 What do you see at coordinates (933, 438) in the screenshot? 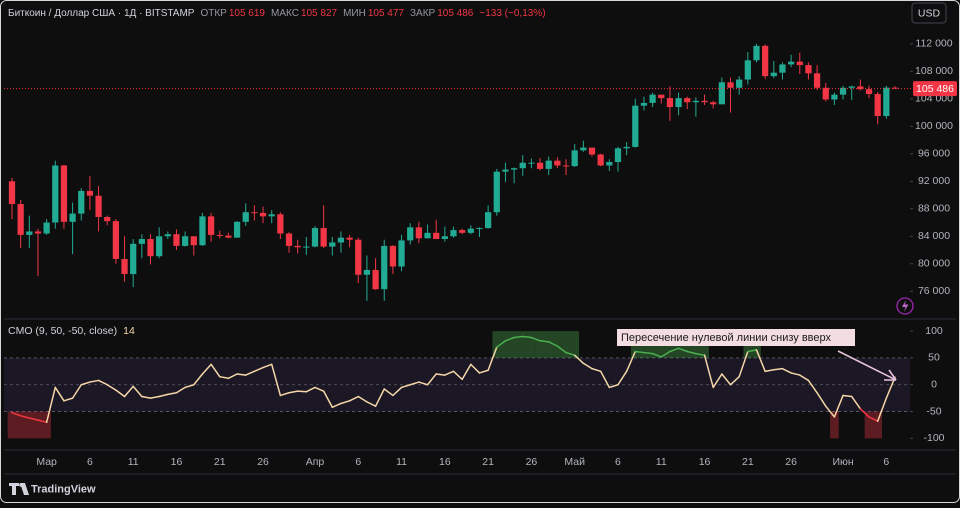
I see `y-tick-label: -100` at bounding box center [933, 438].